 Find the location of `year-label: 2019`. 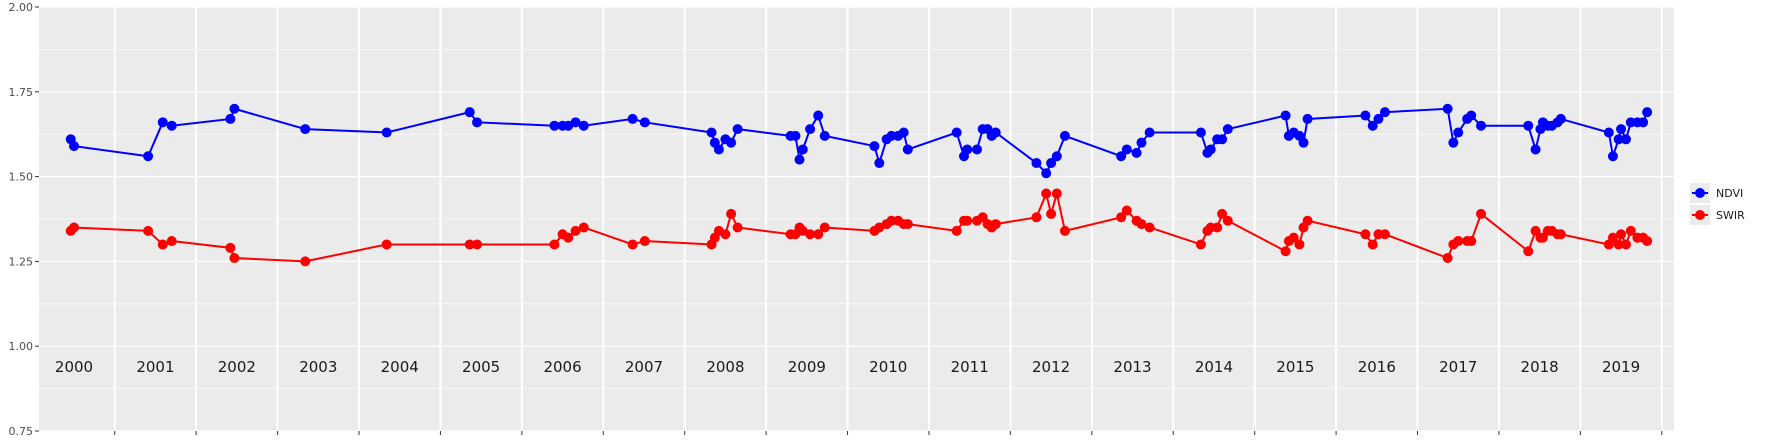

year-label: 2019 is located at coordinates (1621, 367).